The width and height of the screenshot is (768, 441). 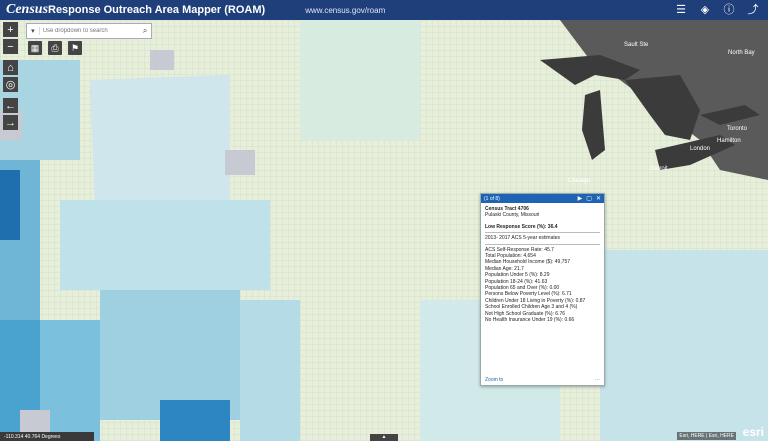 I want to click on header-toolbar: ☰ ◈ ⓘ ⤴, so click(x=717, y=9).